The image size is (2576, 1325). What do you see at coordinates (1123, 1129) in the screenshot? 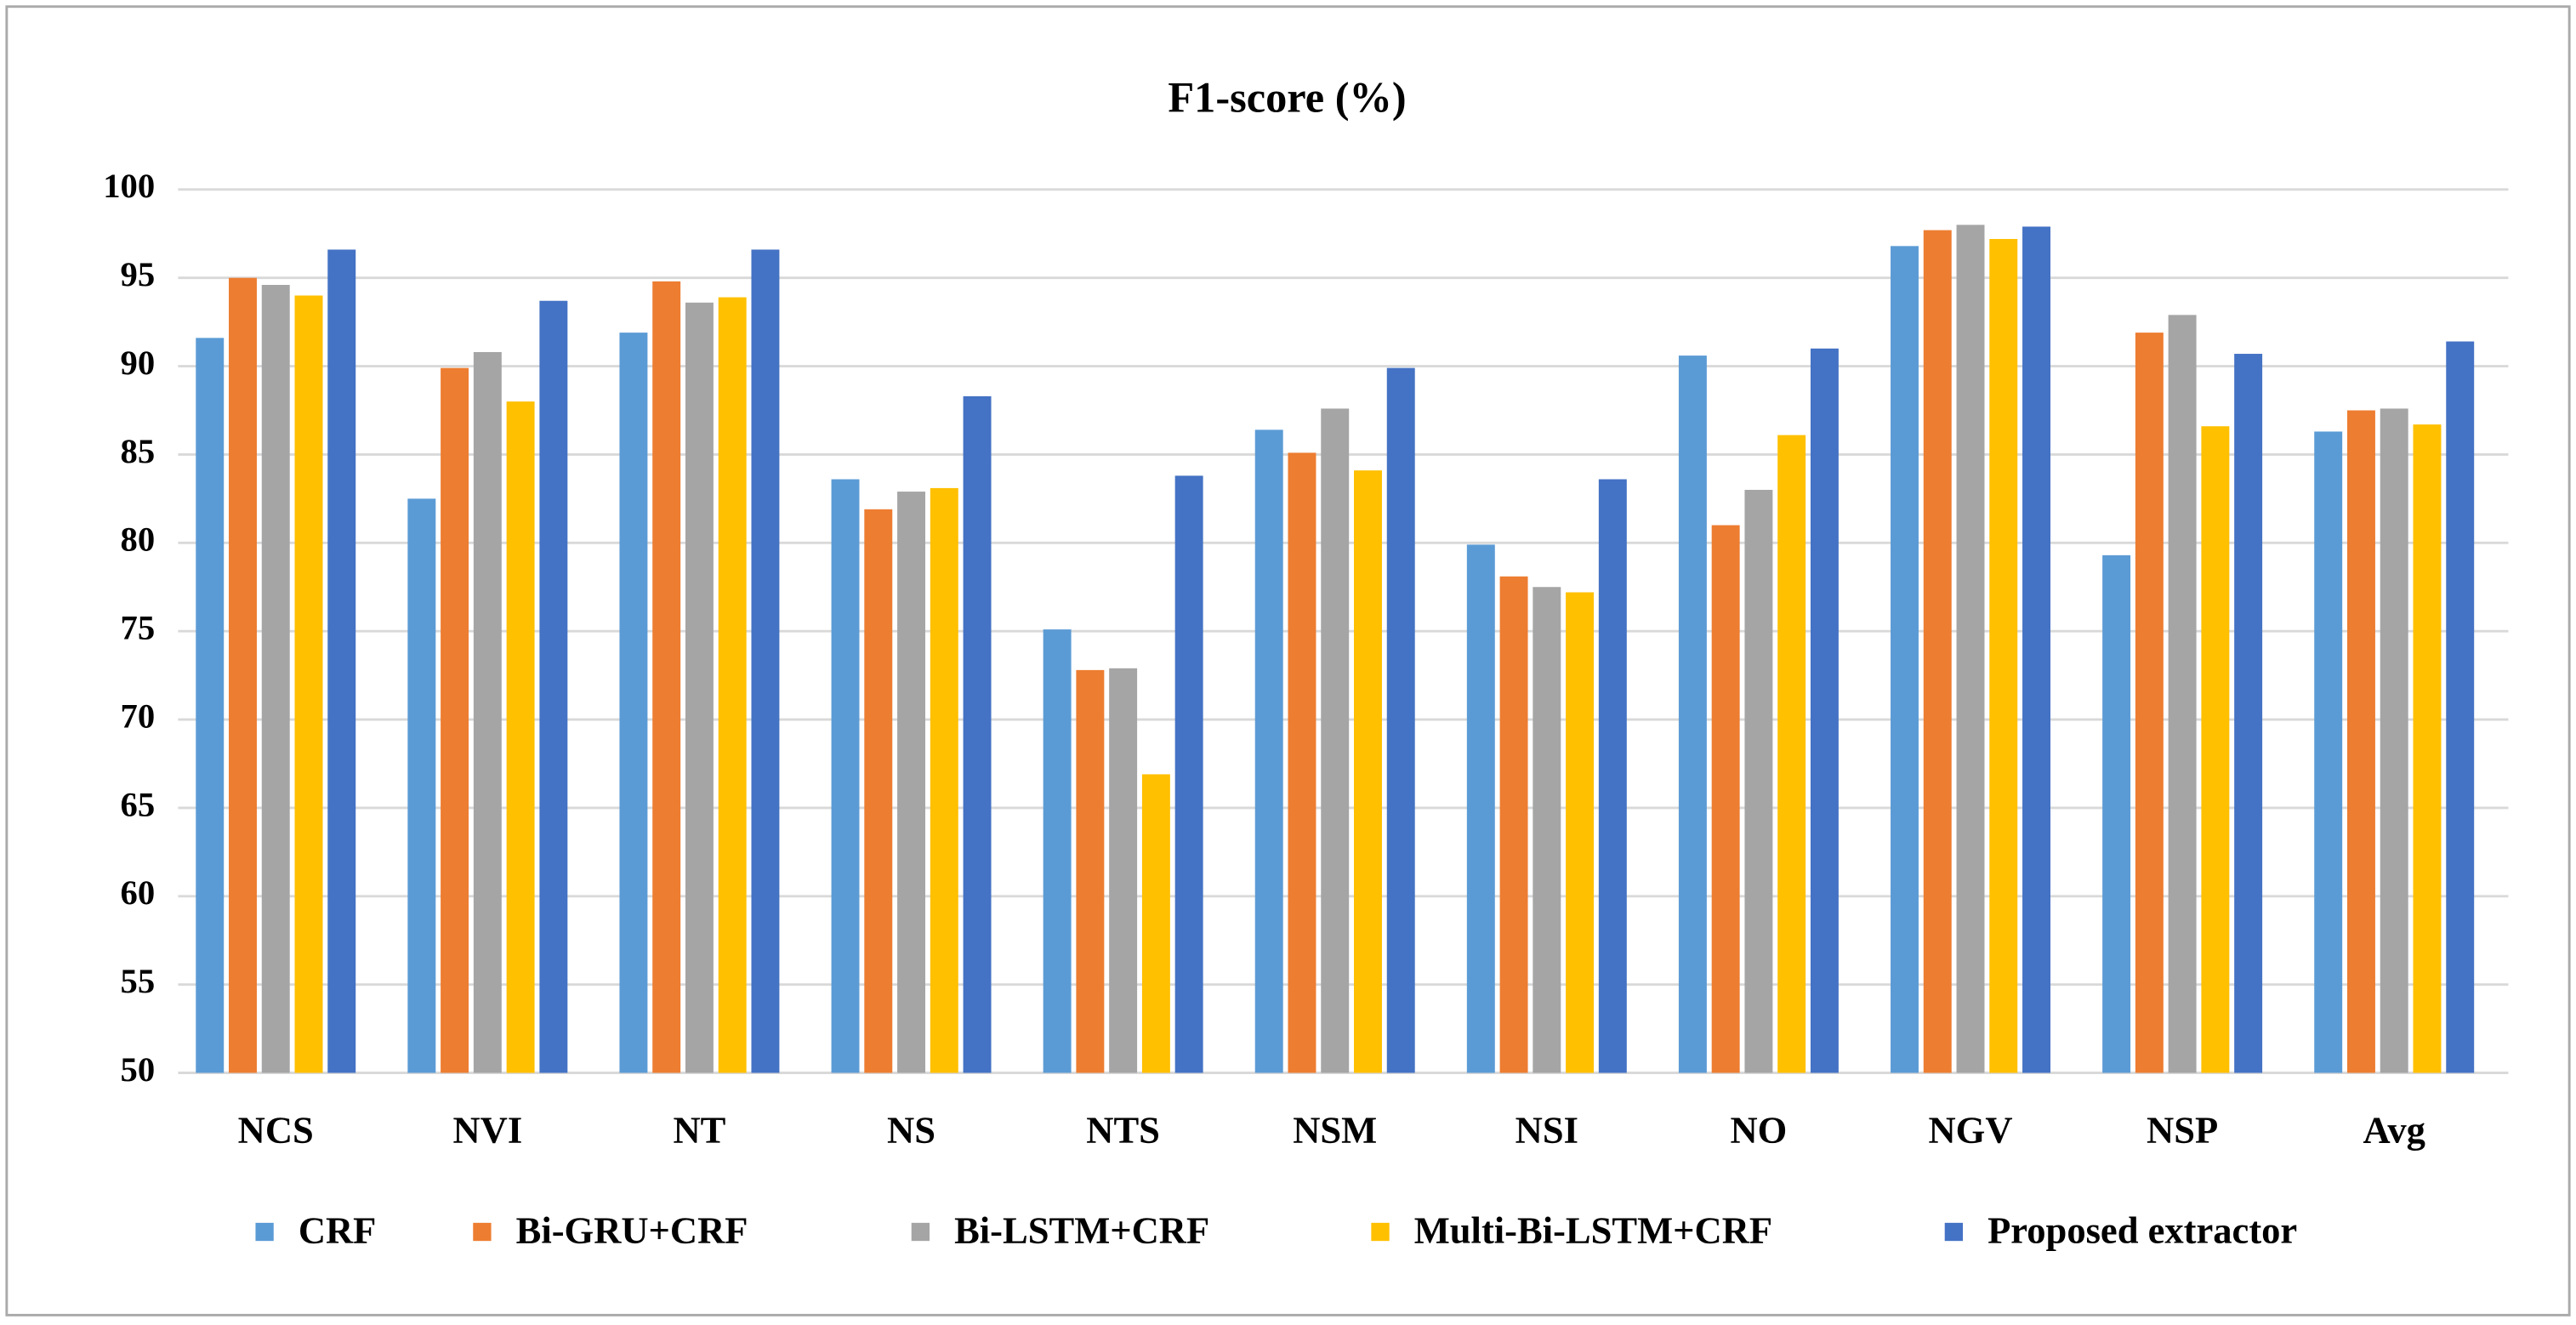
I see `x-tick-label: NTS` at bounding box center [1123, 1129].